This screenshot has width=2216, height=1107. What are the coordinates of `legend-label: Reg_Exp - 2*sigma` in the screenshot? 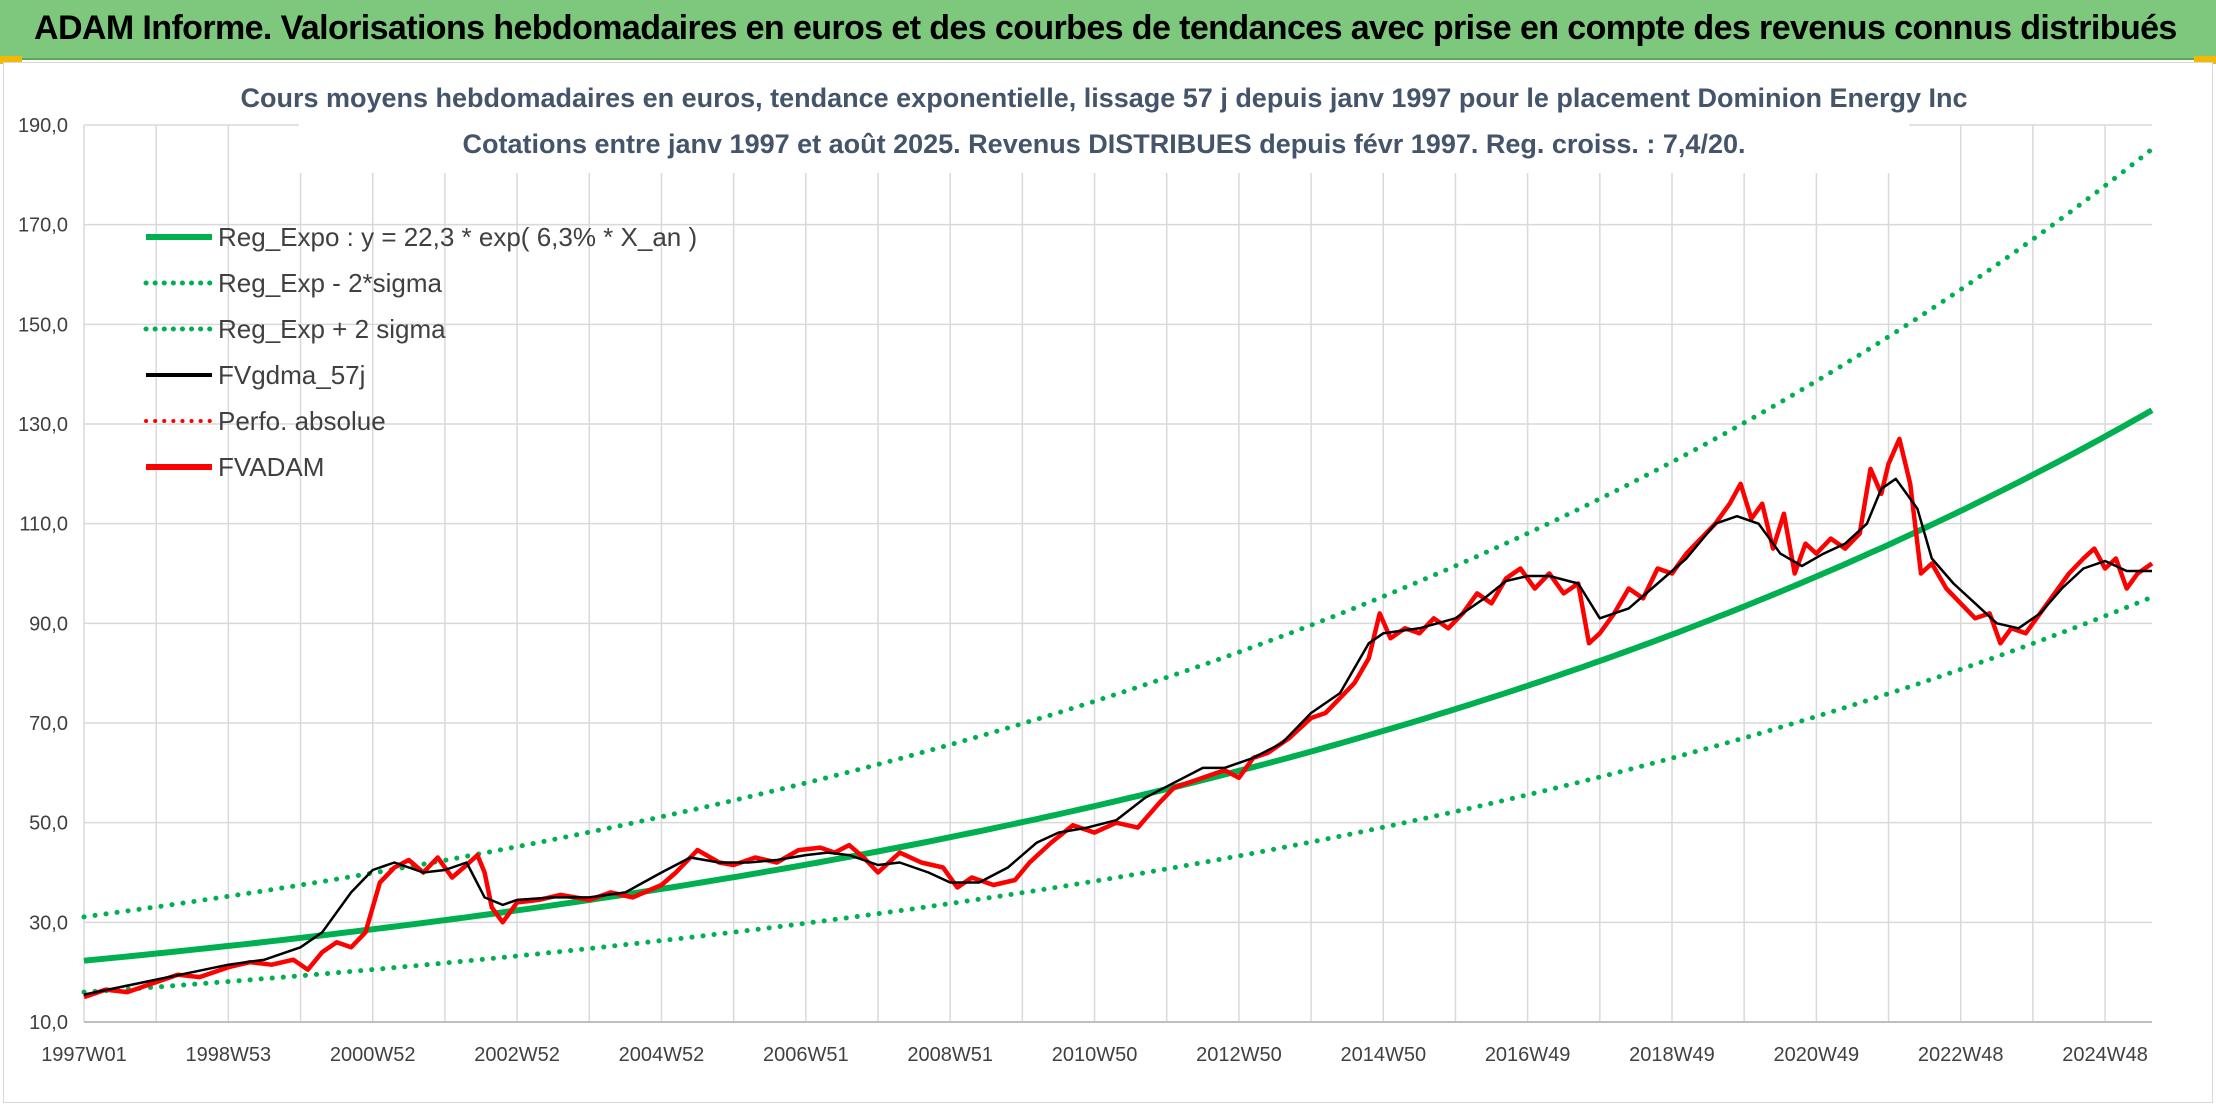 It's located at (330, 283).